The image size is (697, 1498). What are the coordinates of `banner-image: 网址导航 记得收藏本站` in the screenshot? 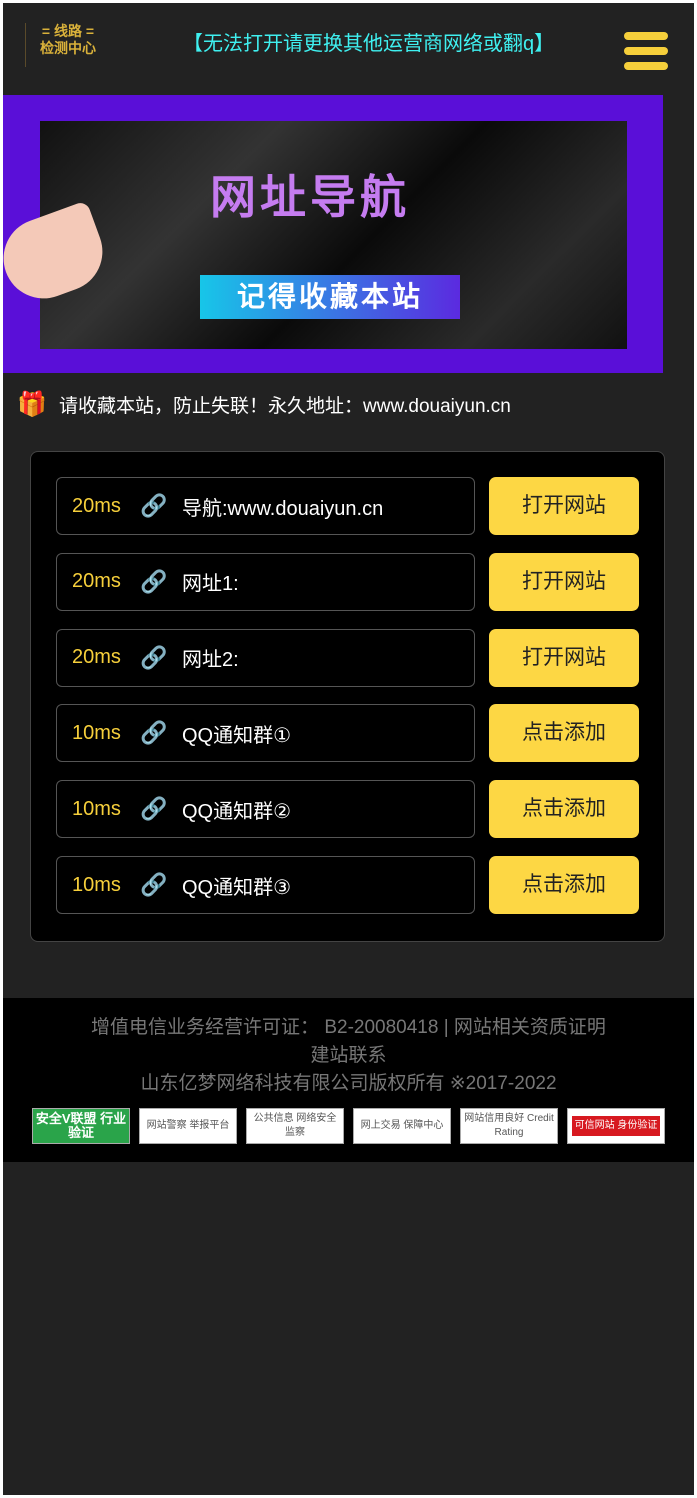 It's located at (333, 235).